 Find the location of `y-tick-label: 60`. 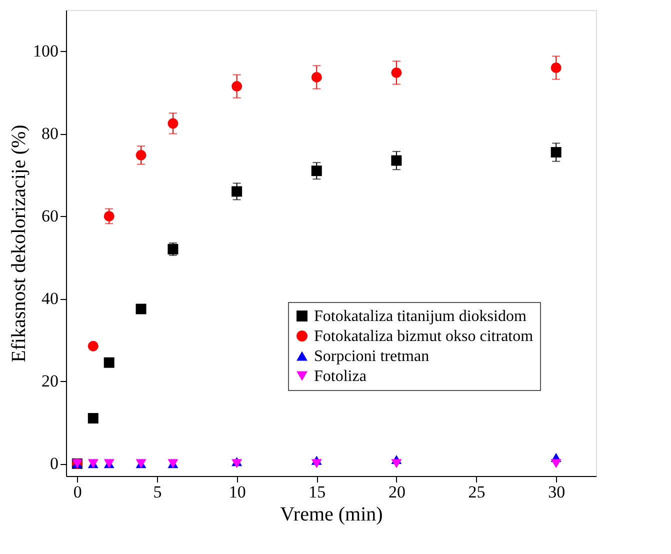

y-tick-label: 60 is located at coordinates (50, 216).